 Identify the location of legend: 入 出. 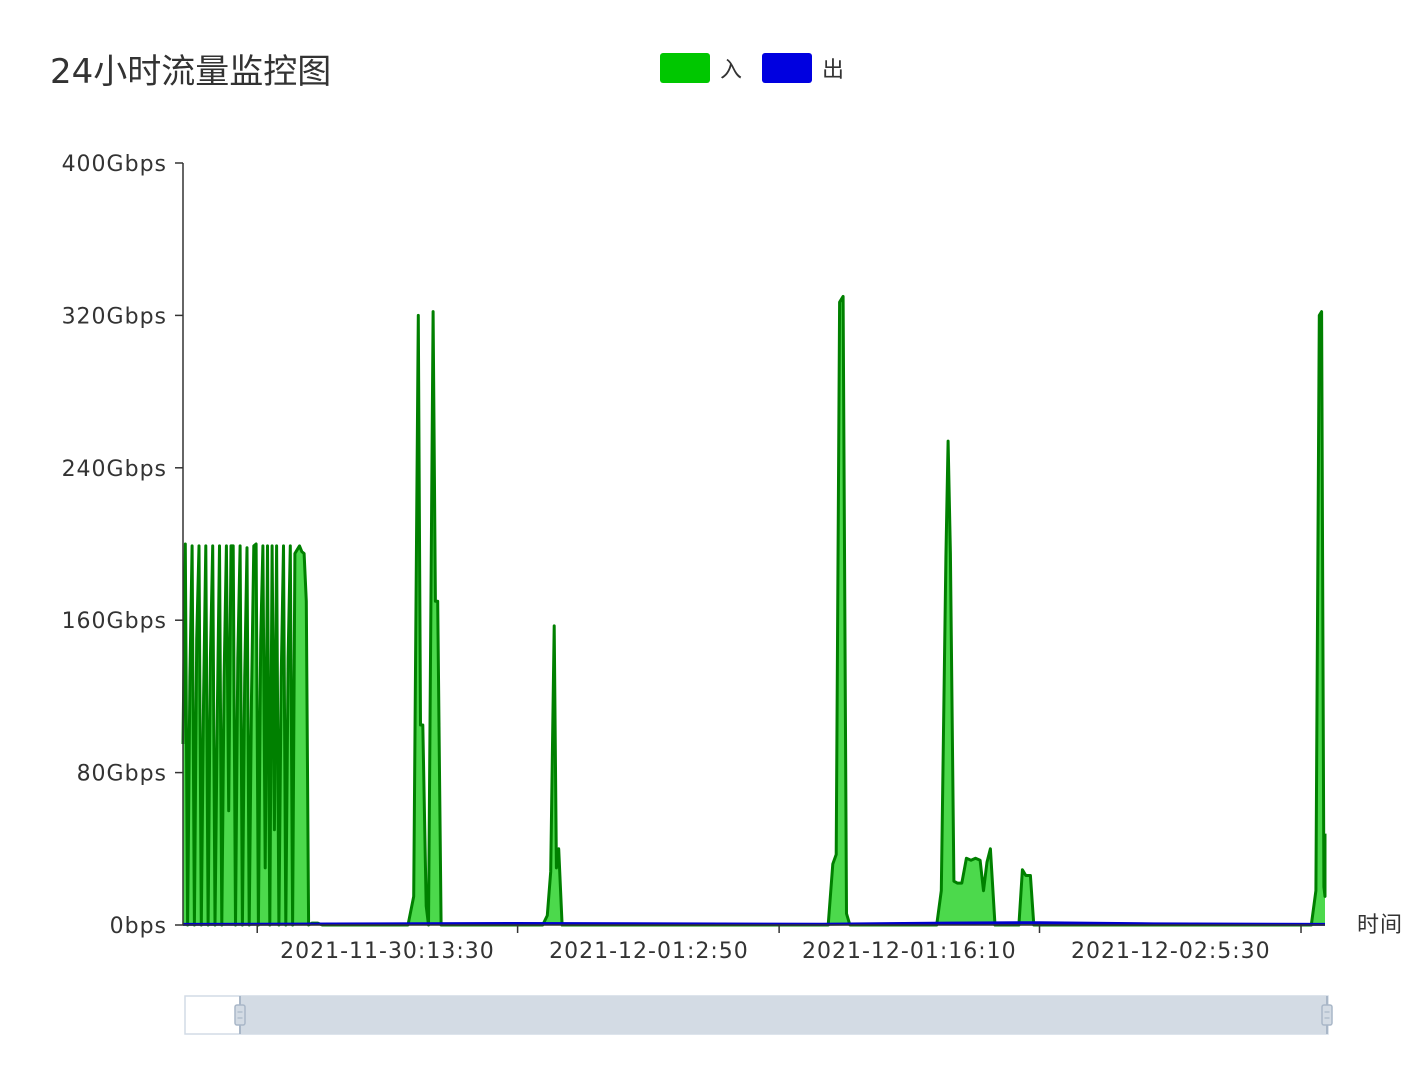
(762, 68).